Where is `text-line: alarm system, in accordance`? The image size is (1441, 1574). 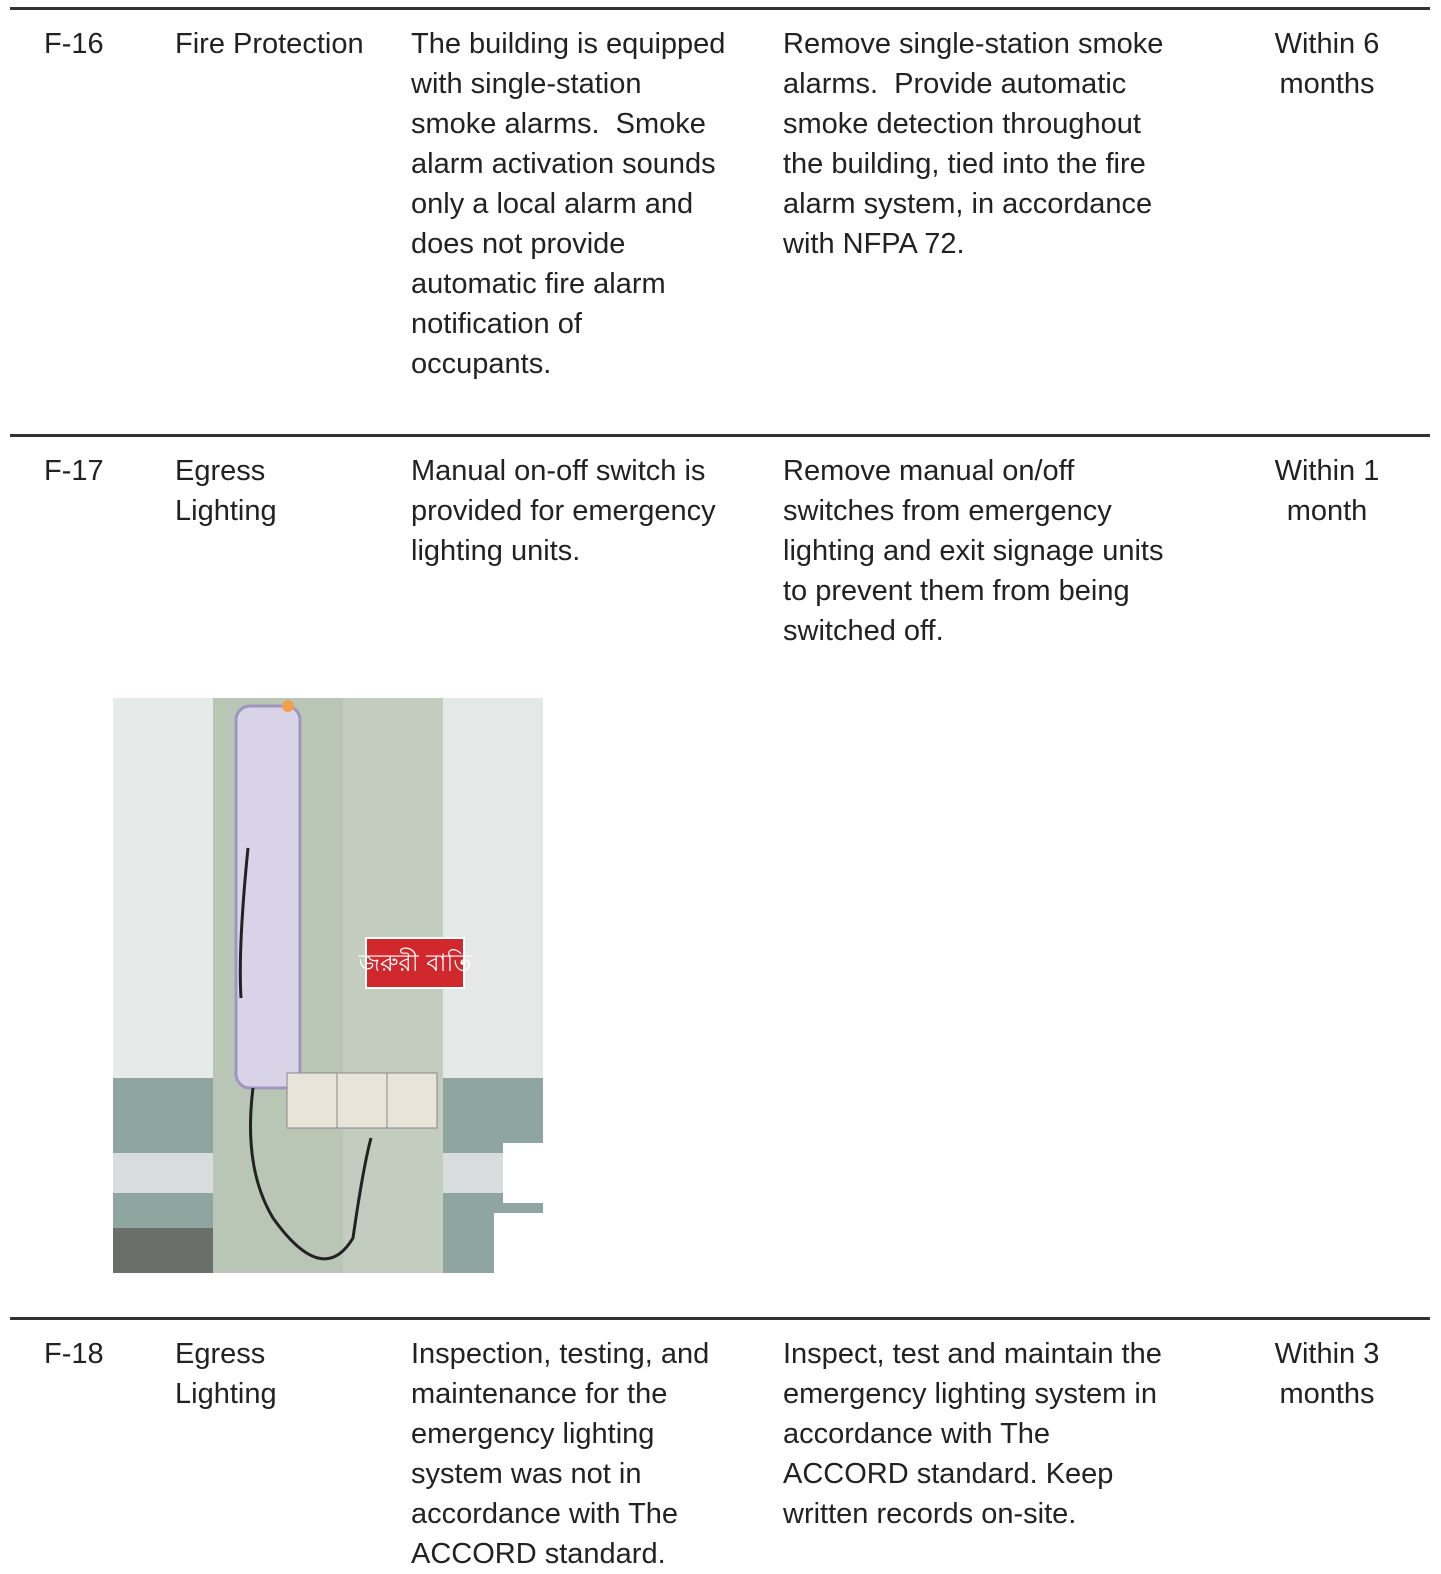 text-line: alarm system, in accordance is located at coordinates (968, 204).